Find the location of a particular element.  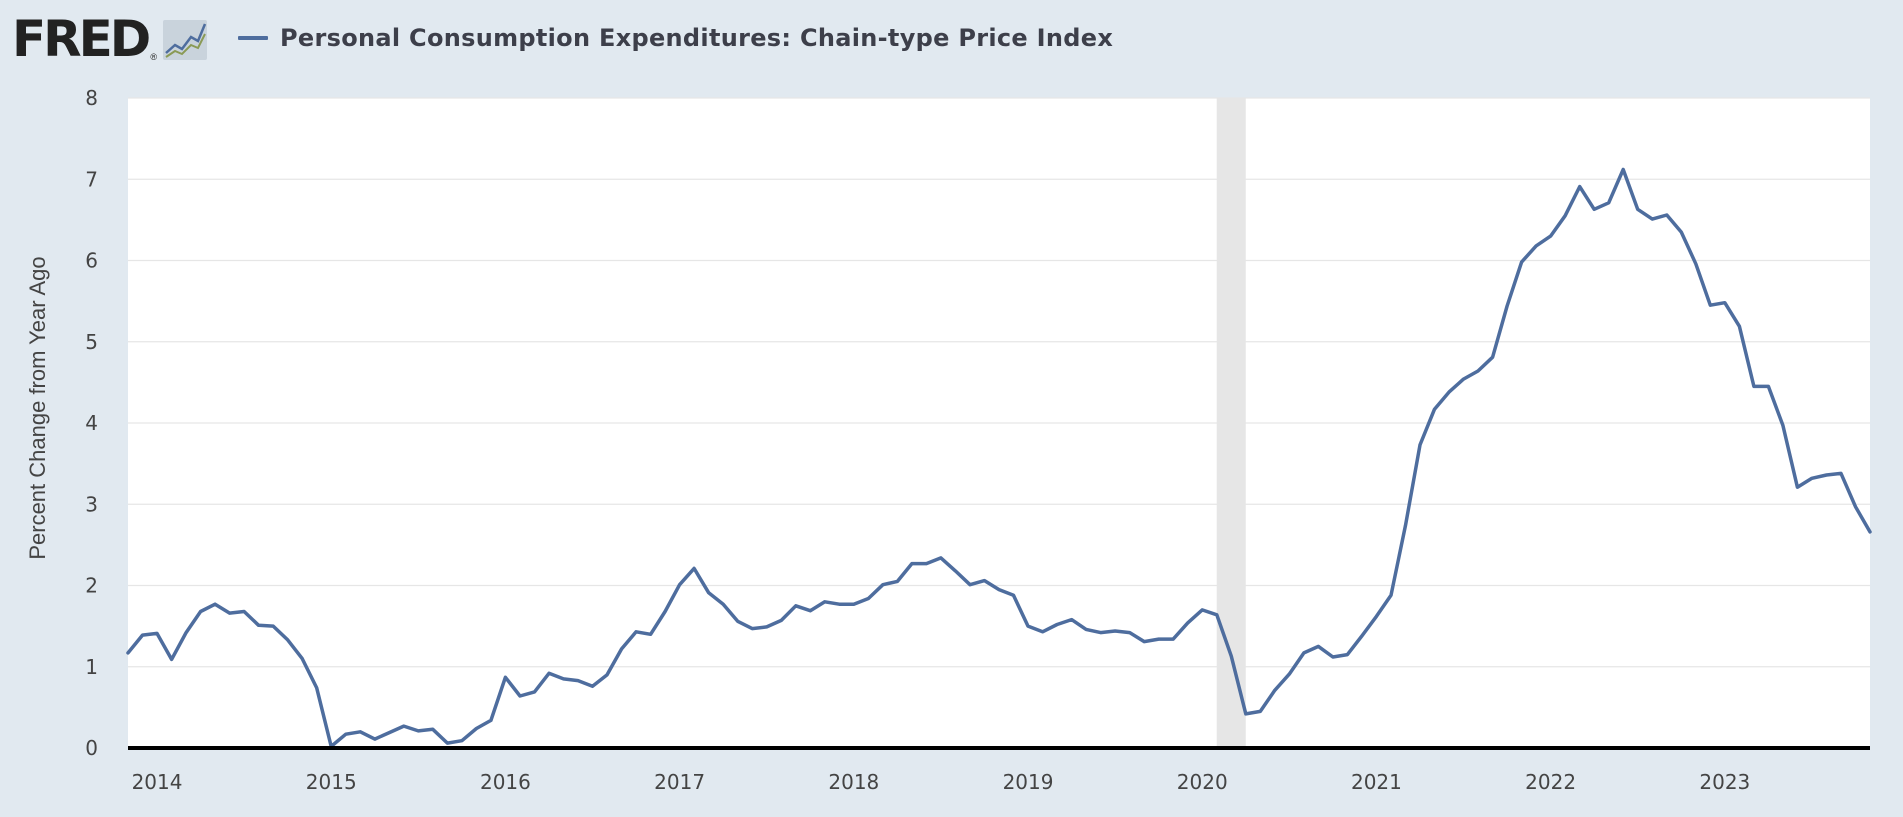

x-tick-label: 2015 is located at coordinates (331, 782).